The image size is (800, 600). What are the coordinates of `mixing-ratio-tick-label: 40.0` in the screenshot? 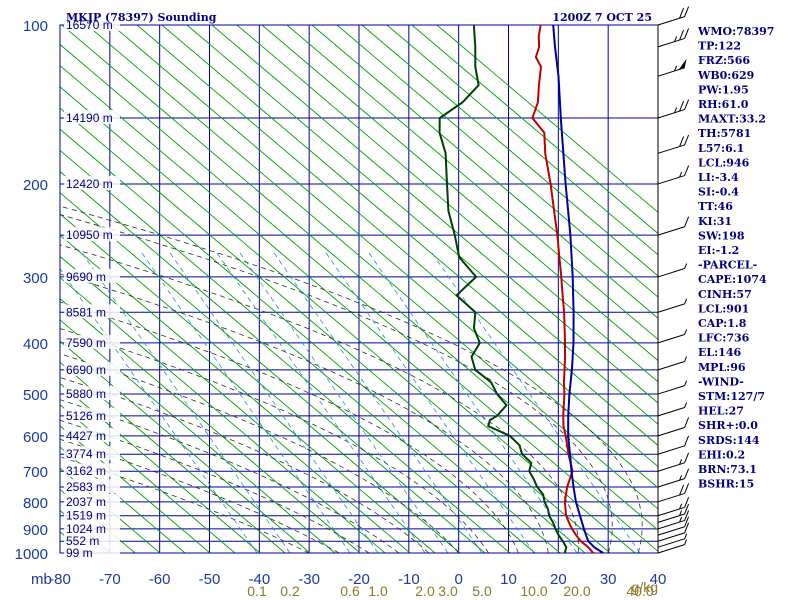 It's located at (639, 591).